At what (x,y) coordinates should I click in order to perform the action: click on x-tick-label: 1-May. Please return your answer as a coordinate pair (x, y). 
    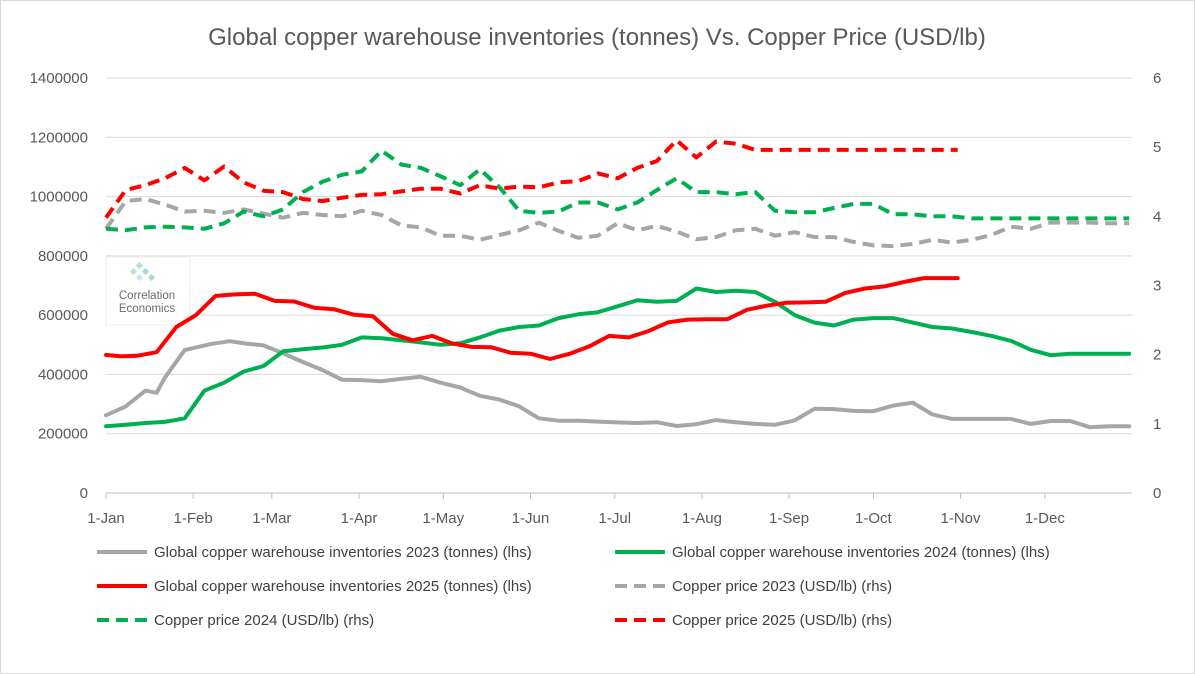
    Looking at the image, I should click on (443, 518).